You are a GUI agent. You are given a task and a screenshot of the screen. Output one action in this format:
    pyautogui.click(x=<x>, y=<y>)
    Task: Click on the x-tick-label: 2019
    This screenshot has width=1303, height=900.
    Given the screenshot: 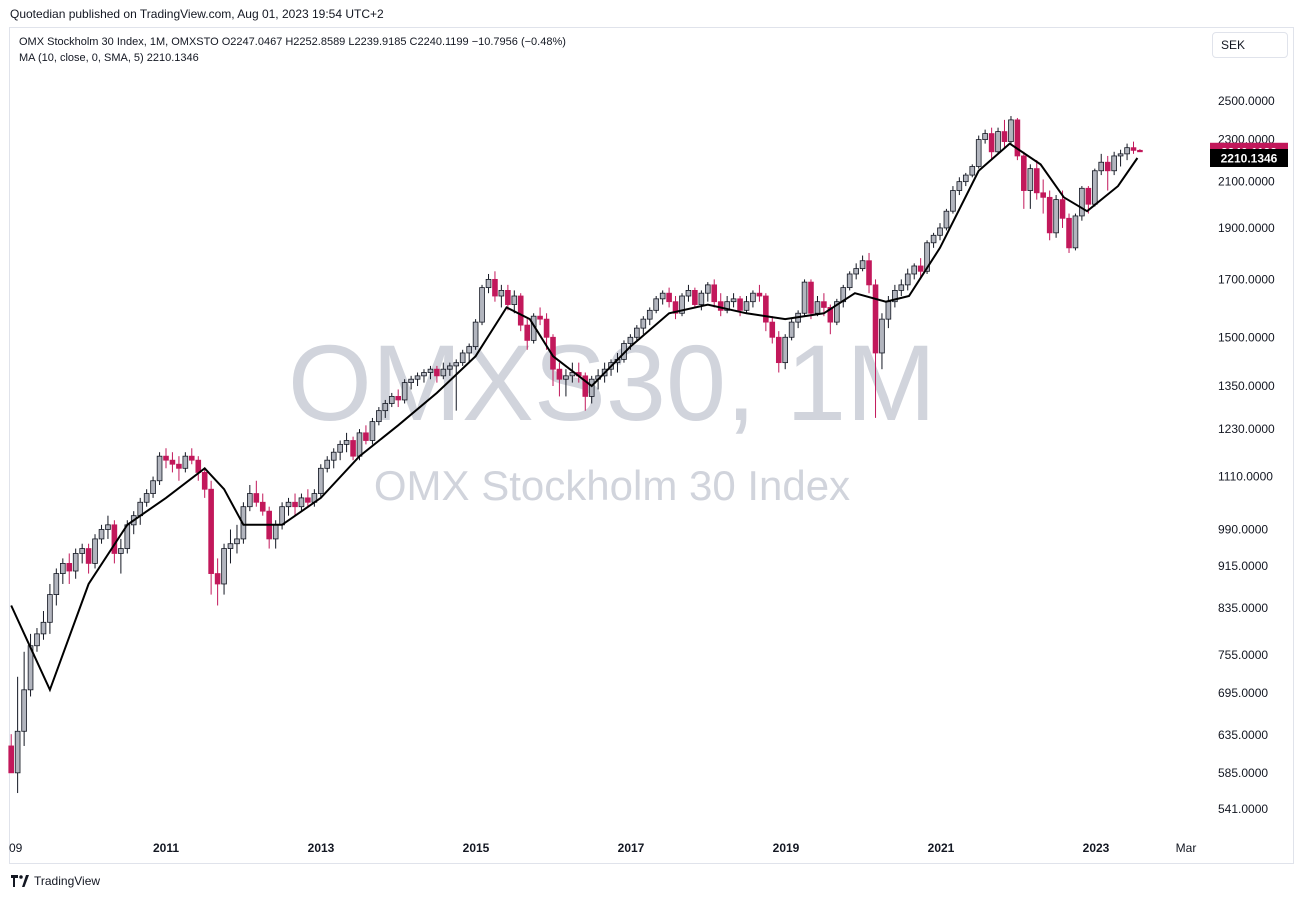 What is the action you would take?
    pyautogui.click(x=786, y=848)
    